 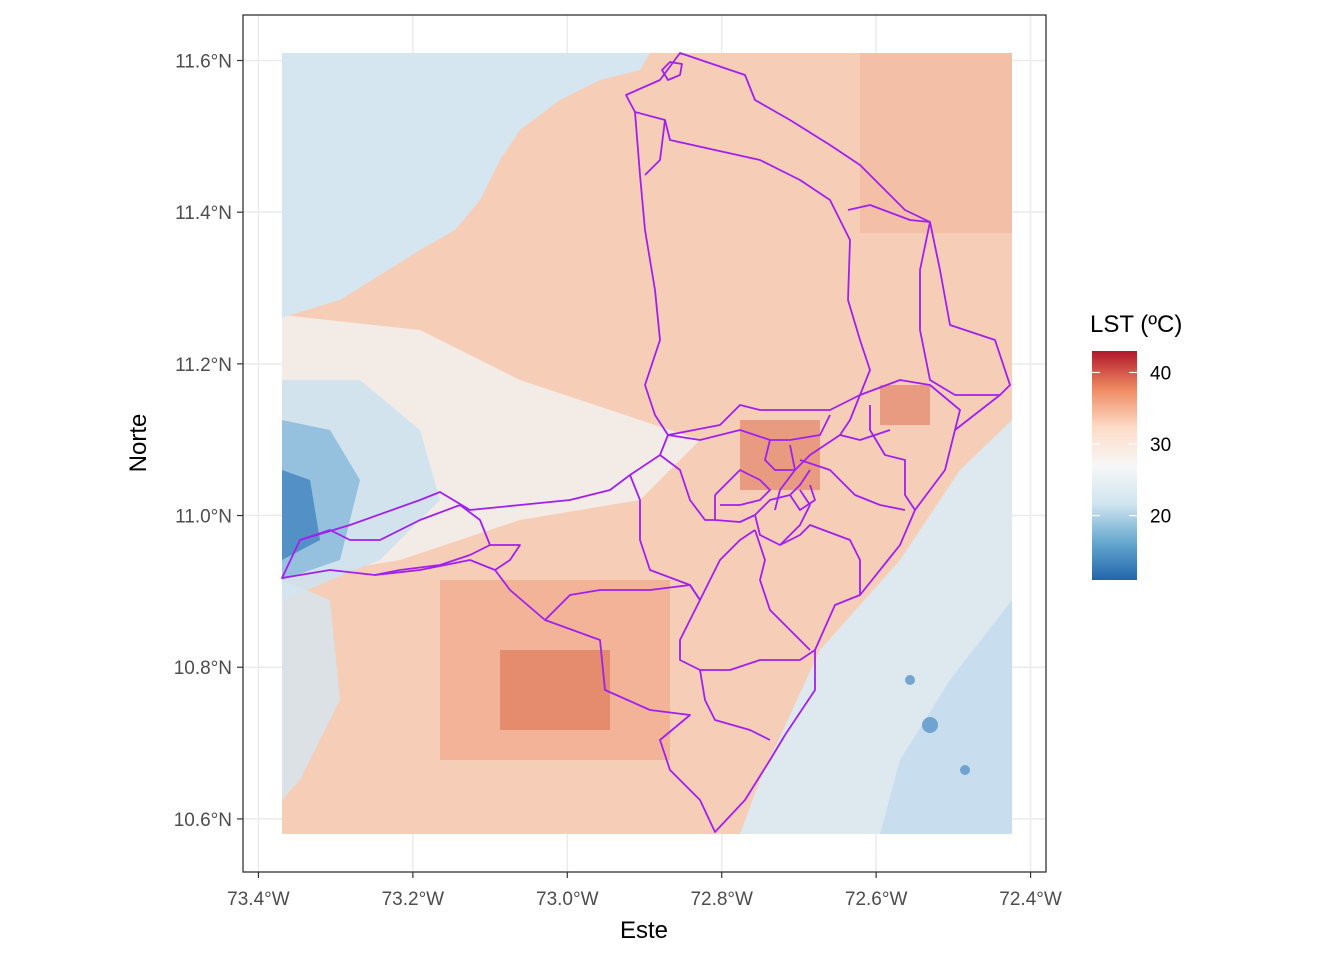 What do you see at coordinates (208, 441) in the screenshot?
I see `y-axis: 11.6°N 11.4°N 11.2°N 11.0°N 10.8°N 10.6°N` at bounding box center [208, 441].